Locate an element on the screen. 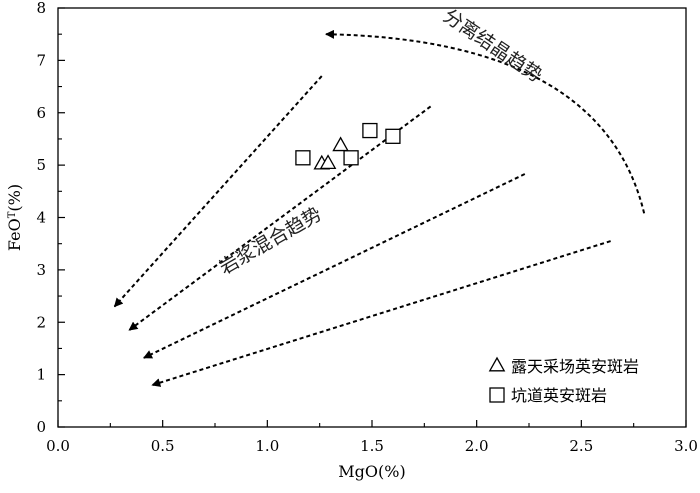 This screenshot has height=493, width=700. x-axis-label: MgO(%) is located at coordinates (371, 471).